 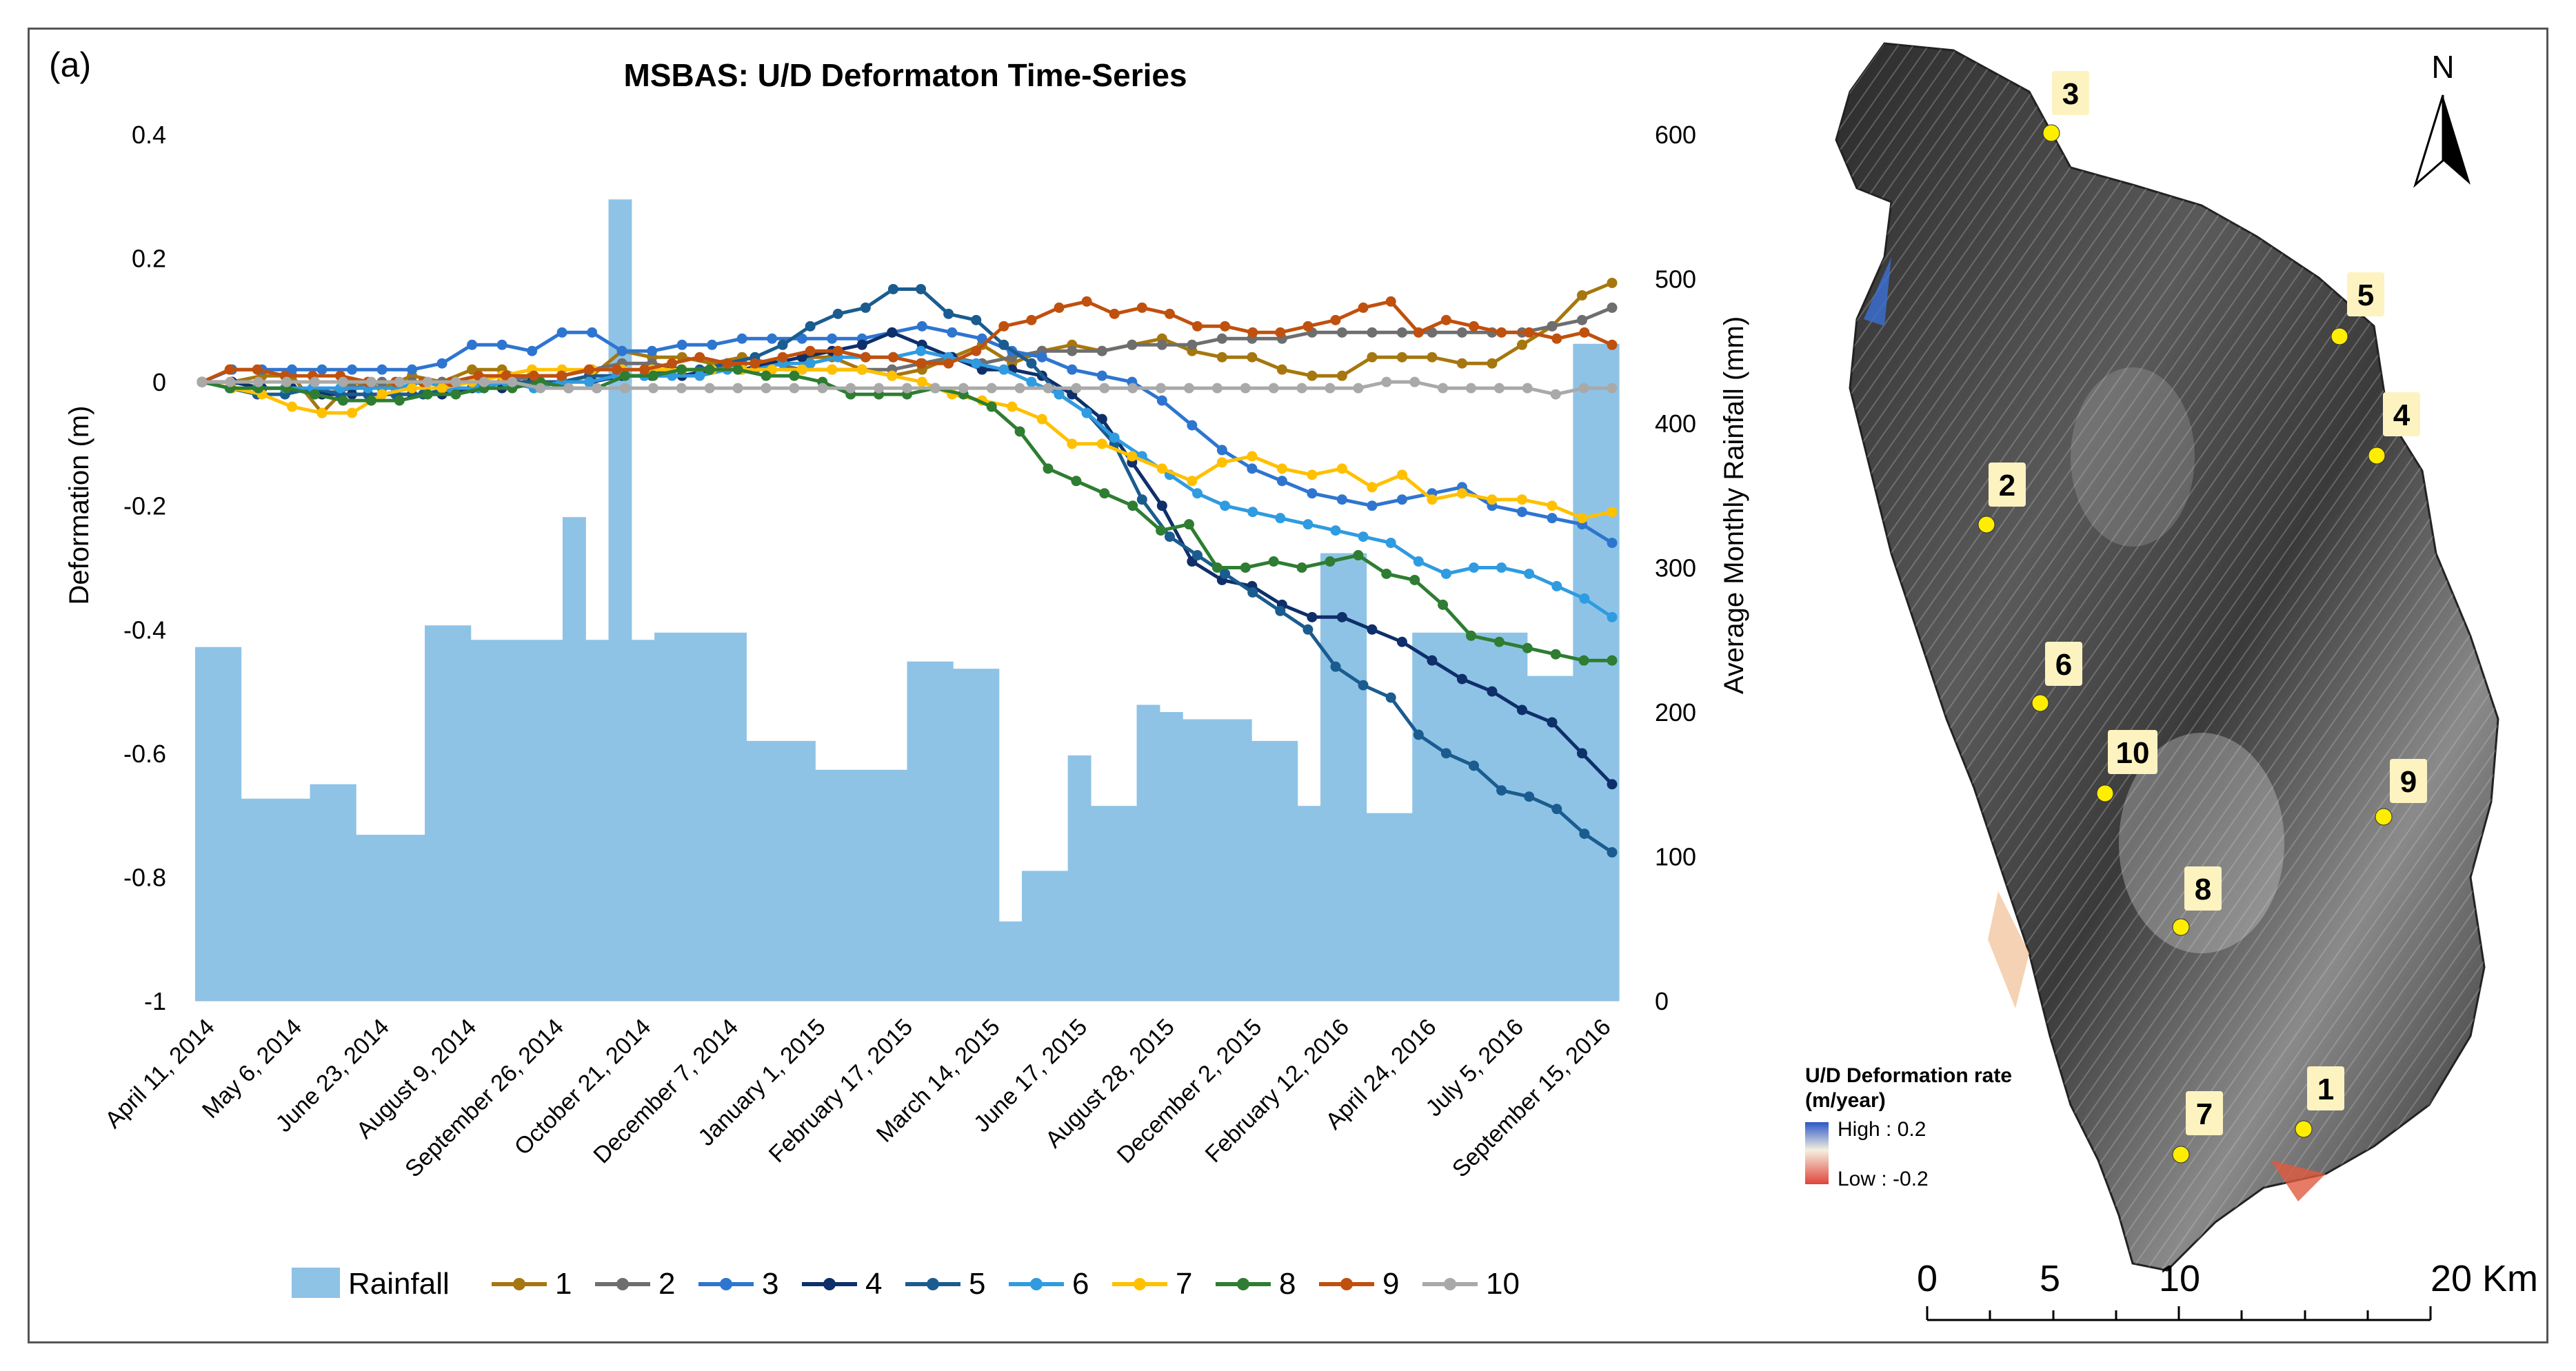 What do you see at coordinates (563, 1284) in the screenshot?
I see `legend-label: 1` at bounding box center [563, 1284].